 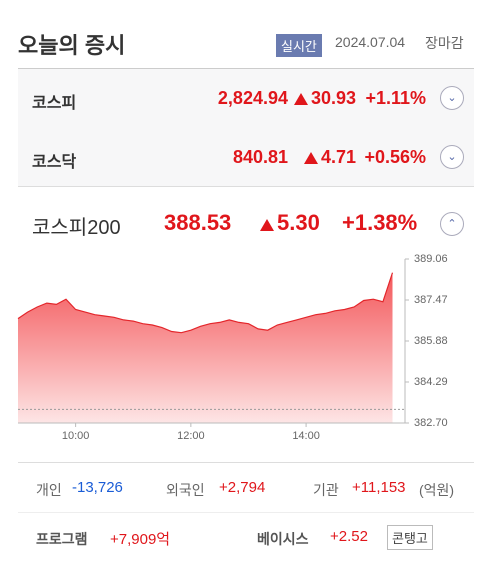 I want to click on basis-value: +2.52, so click(x=349, y=536).